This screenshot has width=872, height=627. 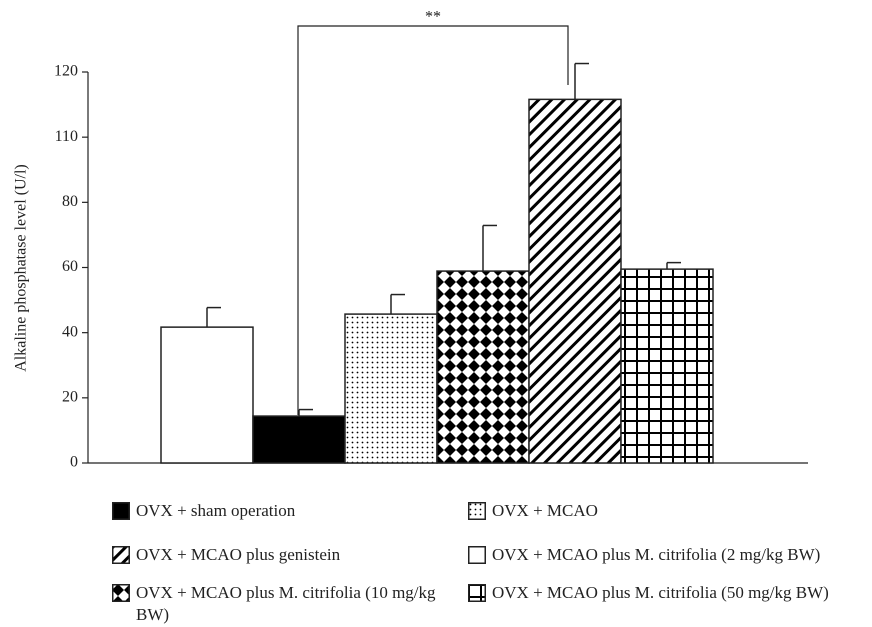 What do you see at coordinates (70, 266) in the screenshot?
I see `y-tick-label: 60` at bounding box center [70, 266].